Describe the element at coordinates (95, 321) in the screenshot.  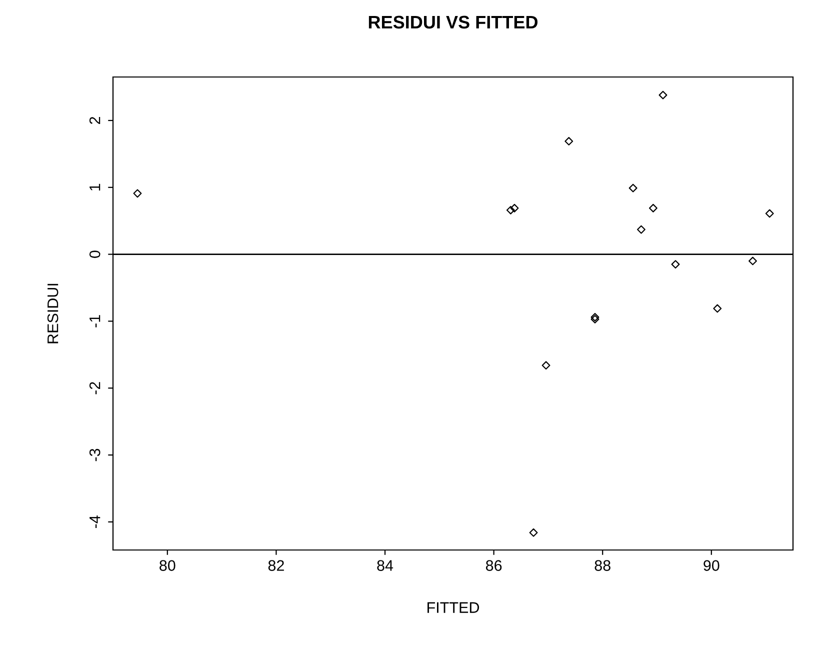
I see `y-tick-label: -1` at that location.